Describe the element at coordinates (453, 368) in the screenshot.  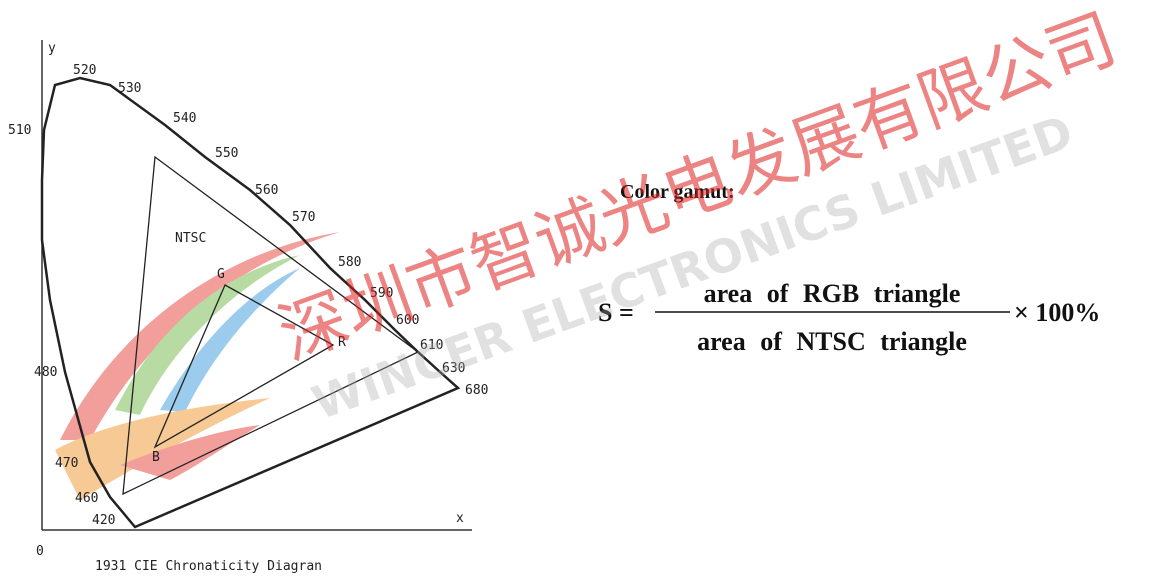
I see `wavelength-label: 630` at that location.